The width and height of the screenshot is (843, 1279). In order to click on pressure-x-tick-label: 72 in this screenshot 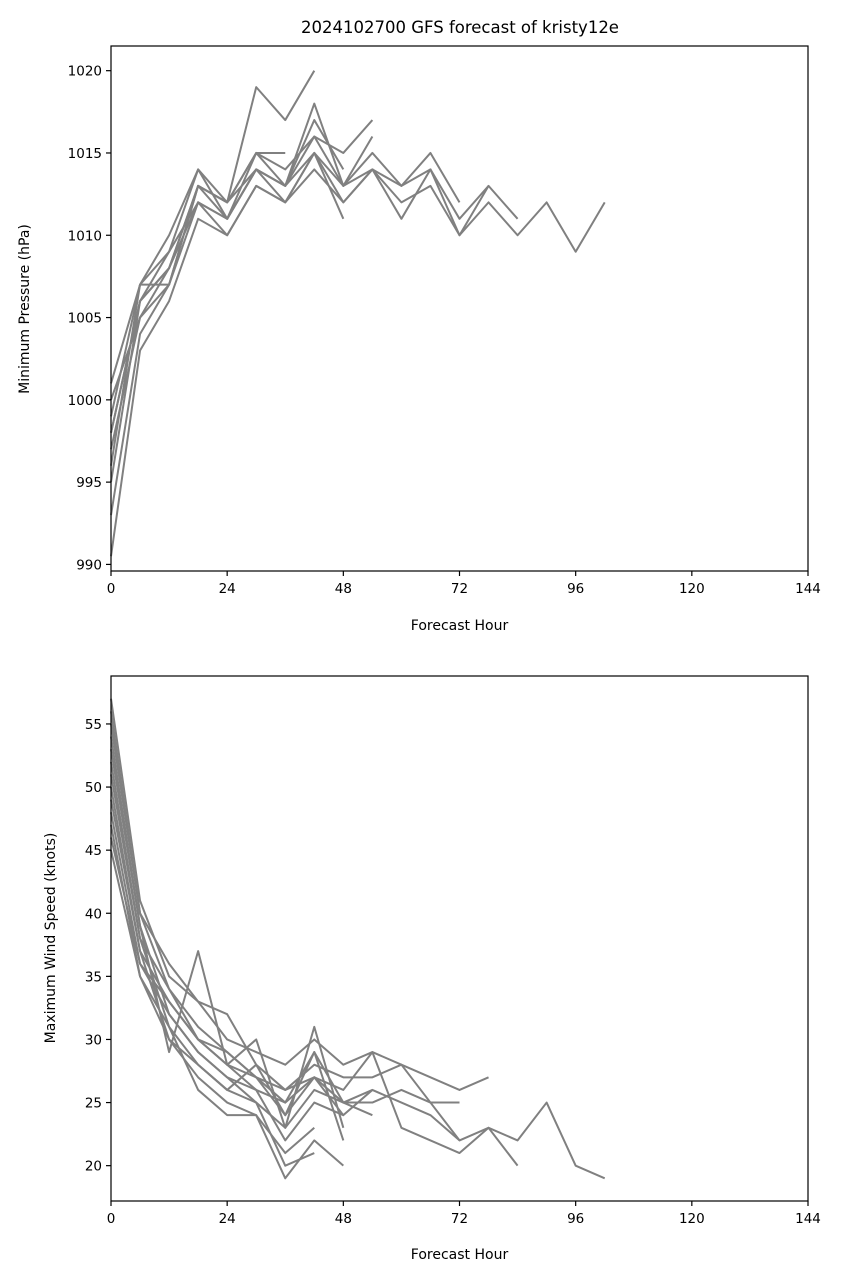, I will do `click(459, 589)`.